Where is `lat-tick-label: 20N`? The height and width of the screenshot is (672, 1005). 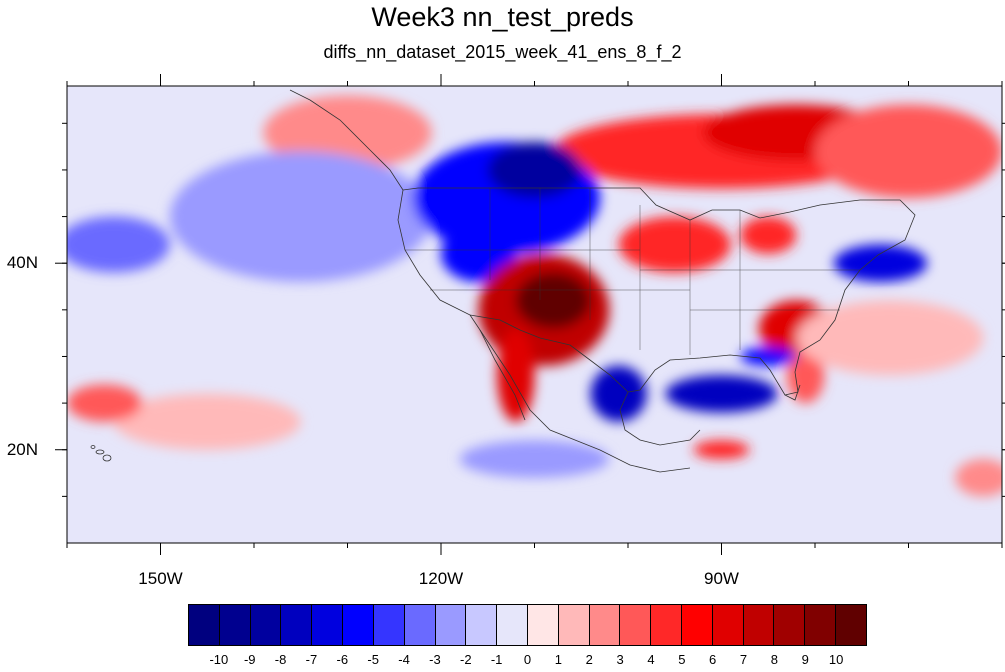
lat-tick-label: 20N is located at coordinates (22, 449).